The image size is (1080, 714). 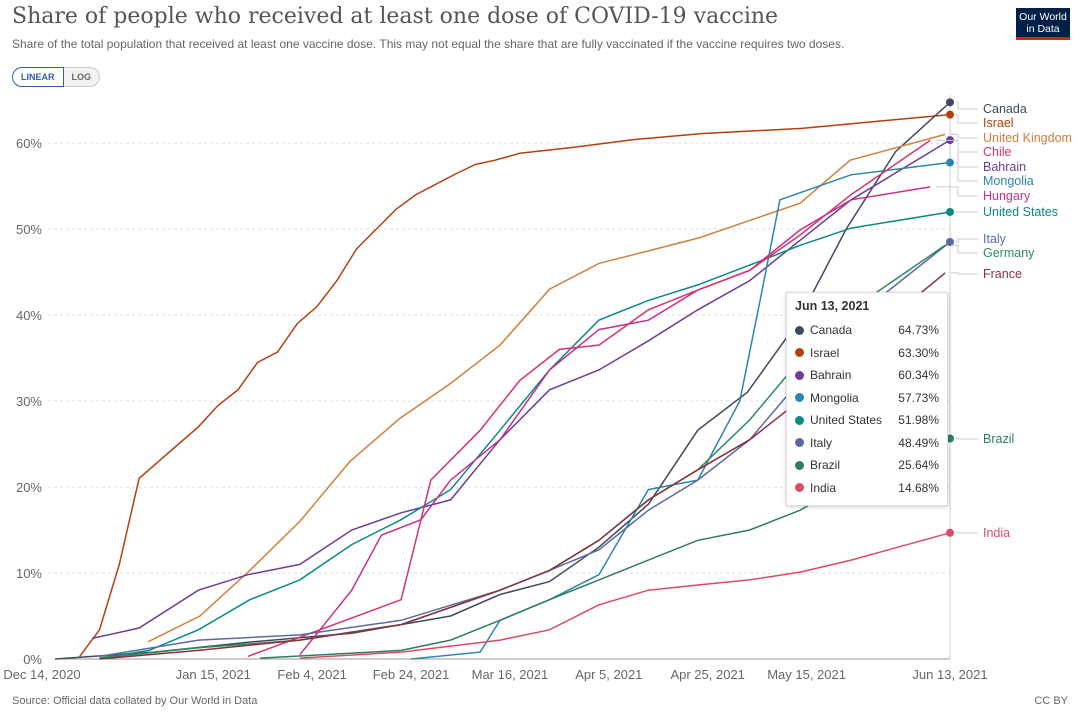 What do you see at coordinates (707, 674) in the screenshot?
I see `x-tick-label: Apr 25, 2021` at bounding box center [707, 674].